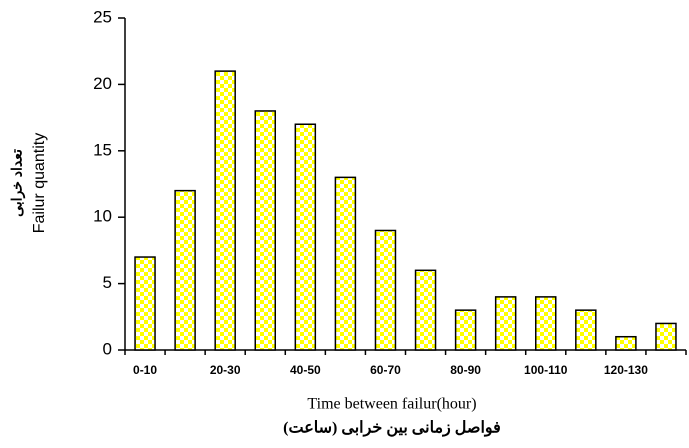 The width and height of the screenshot is (689, 448). What do you see at coordinates (39, 183) in the screenshot?
I see `y-axis-label: Failur quantity` at bounding box center [39, 183].